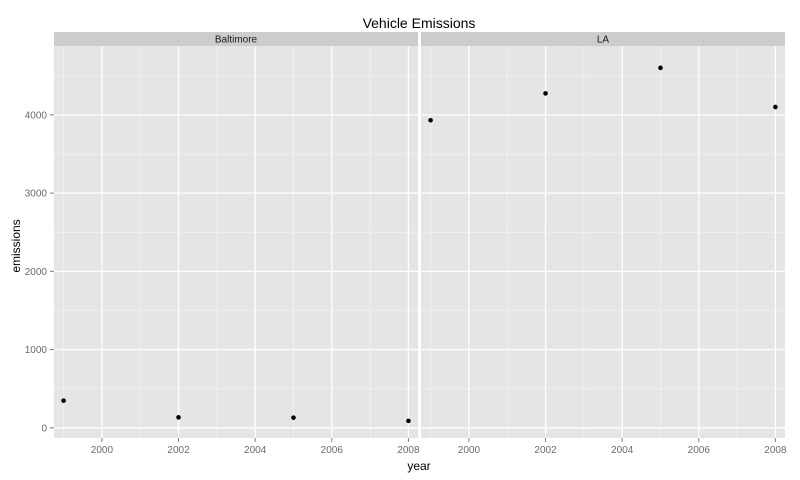  I want to click on y-axis-title: emissions, so click(16, 245).